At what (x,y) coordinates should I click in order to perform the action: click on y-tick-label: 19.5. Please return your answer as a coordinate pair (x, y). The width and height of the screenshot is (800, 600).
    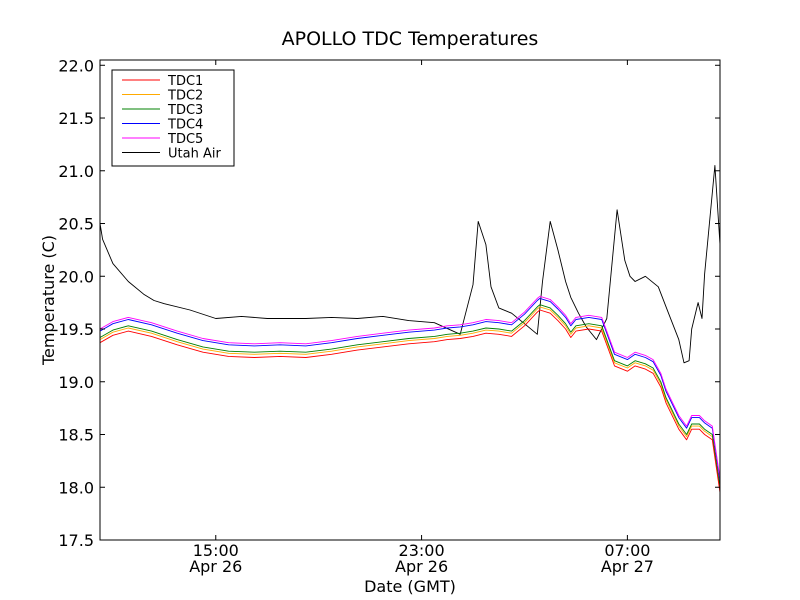
    Looking at the image, I should click on (76, 329).